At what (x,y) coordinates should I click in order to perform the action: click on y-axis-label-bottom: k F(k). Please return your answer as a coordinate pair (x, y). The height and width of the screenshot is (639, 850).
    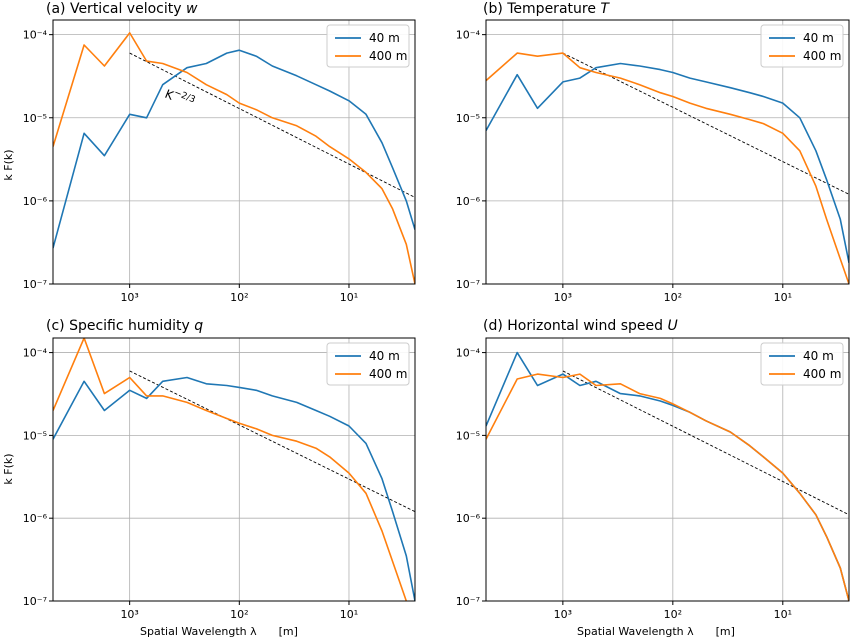
    Looking at the image, I should click on (8, 468).